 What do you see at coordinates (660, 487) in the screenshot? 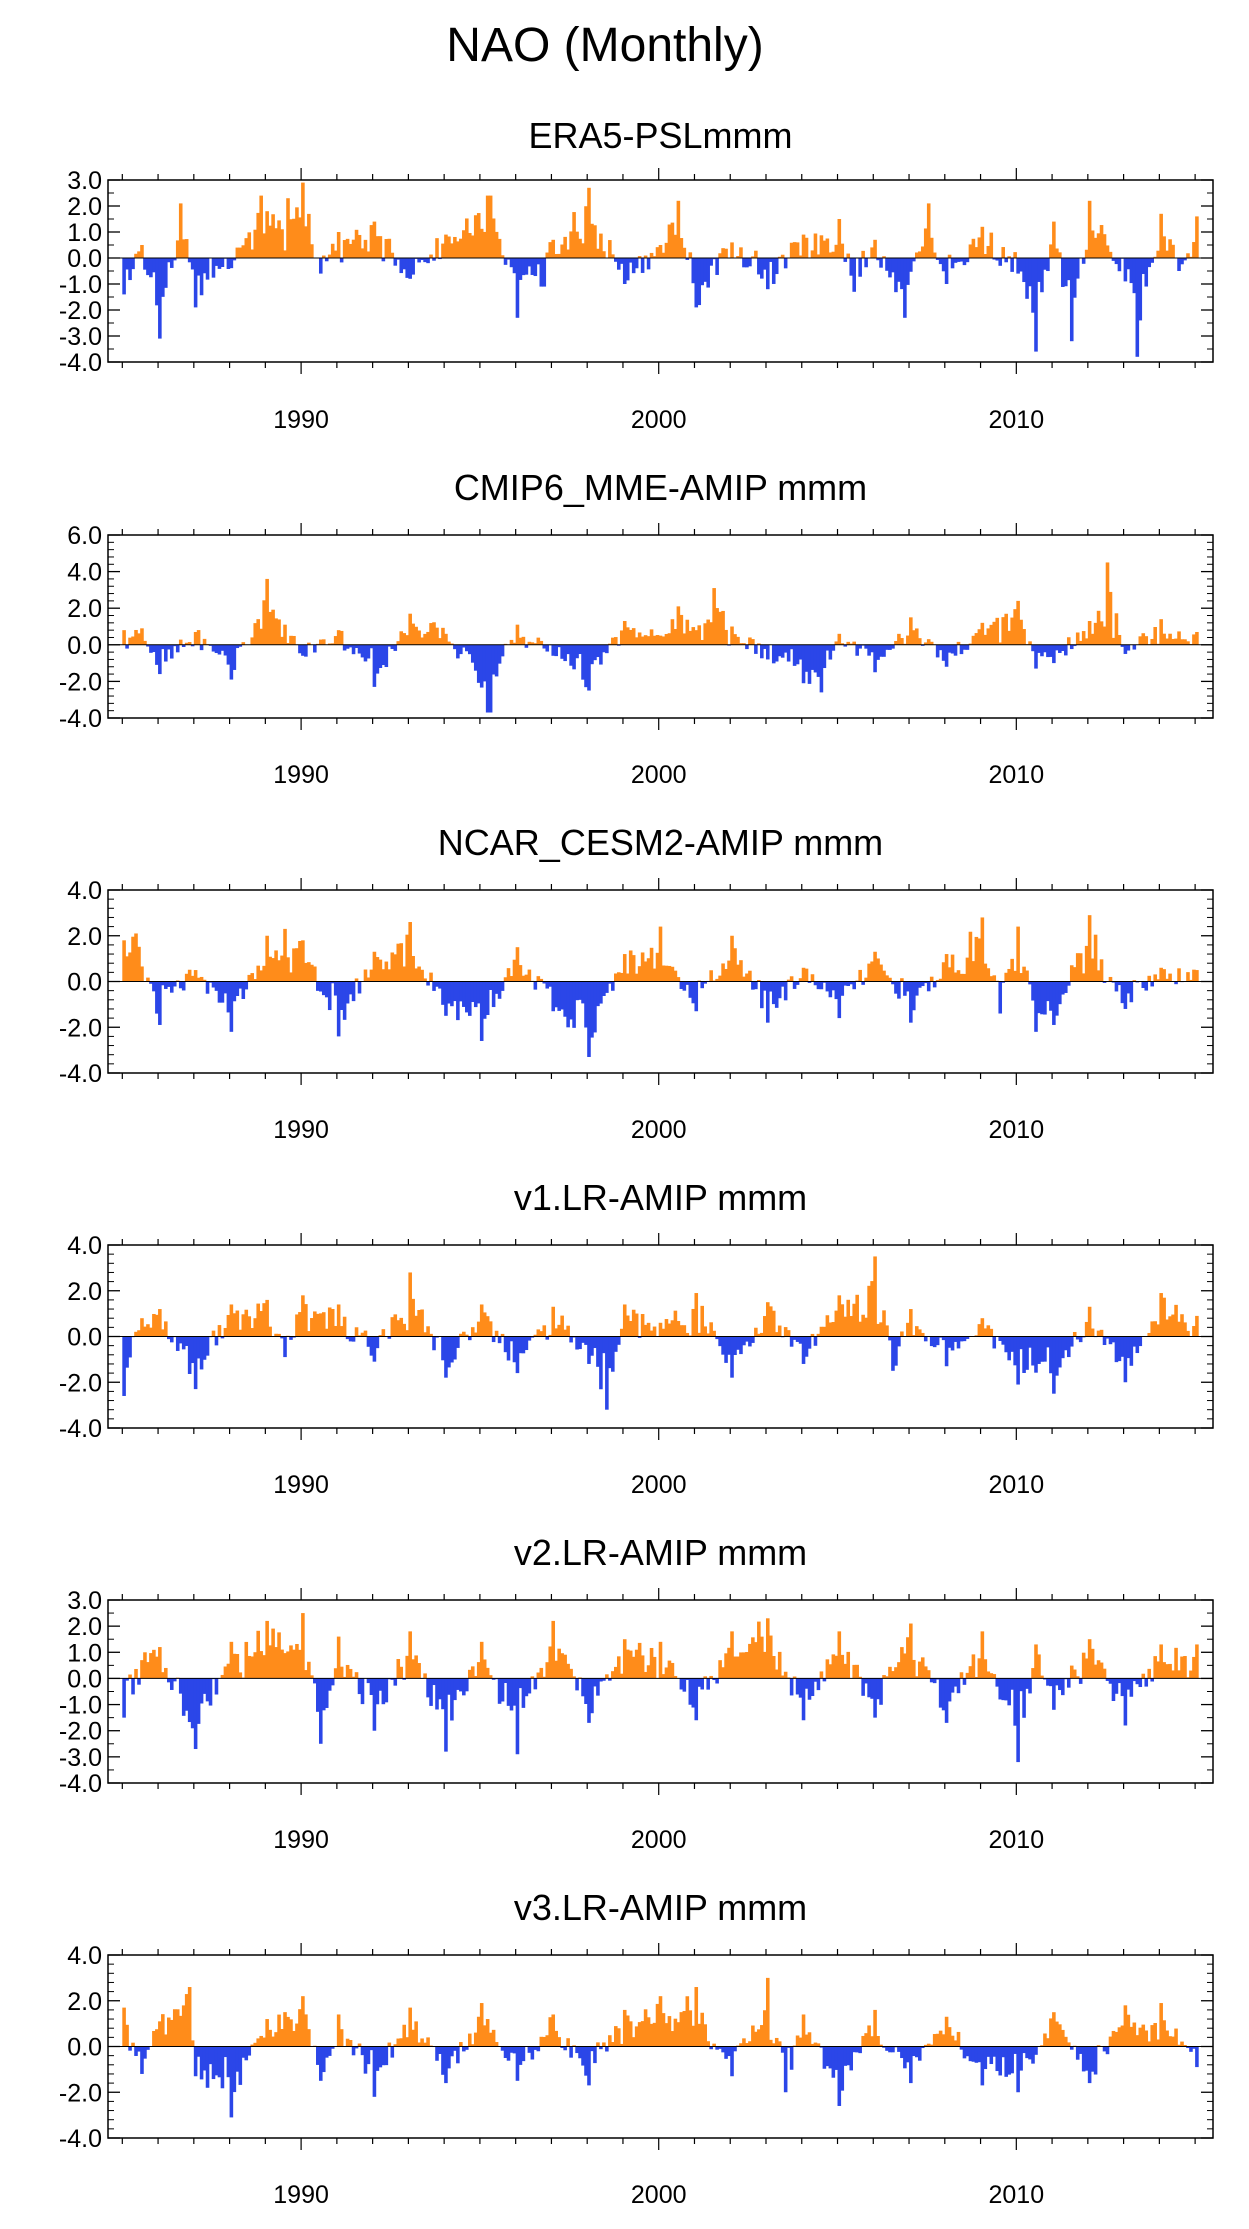
I see `panel-title: CMIP6_MME-AMIP mmm` at bounding box center [660, 487].